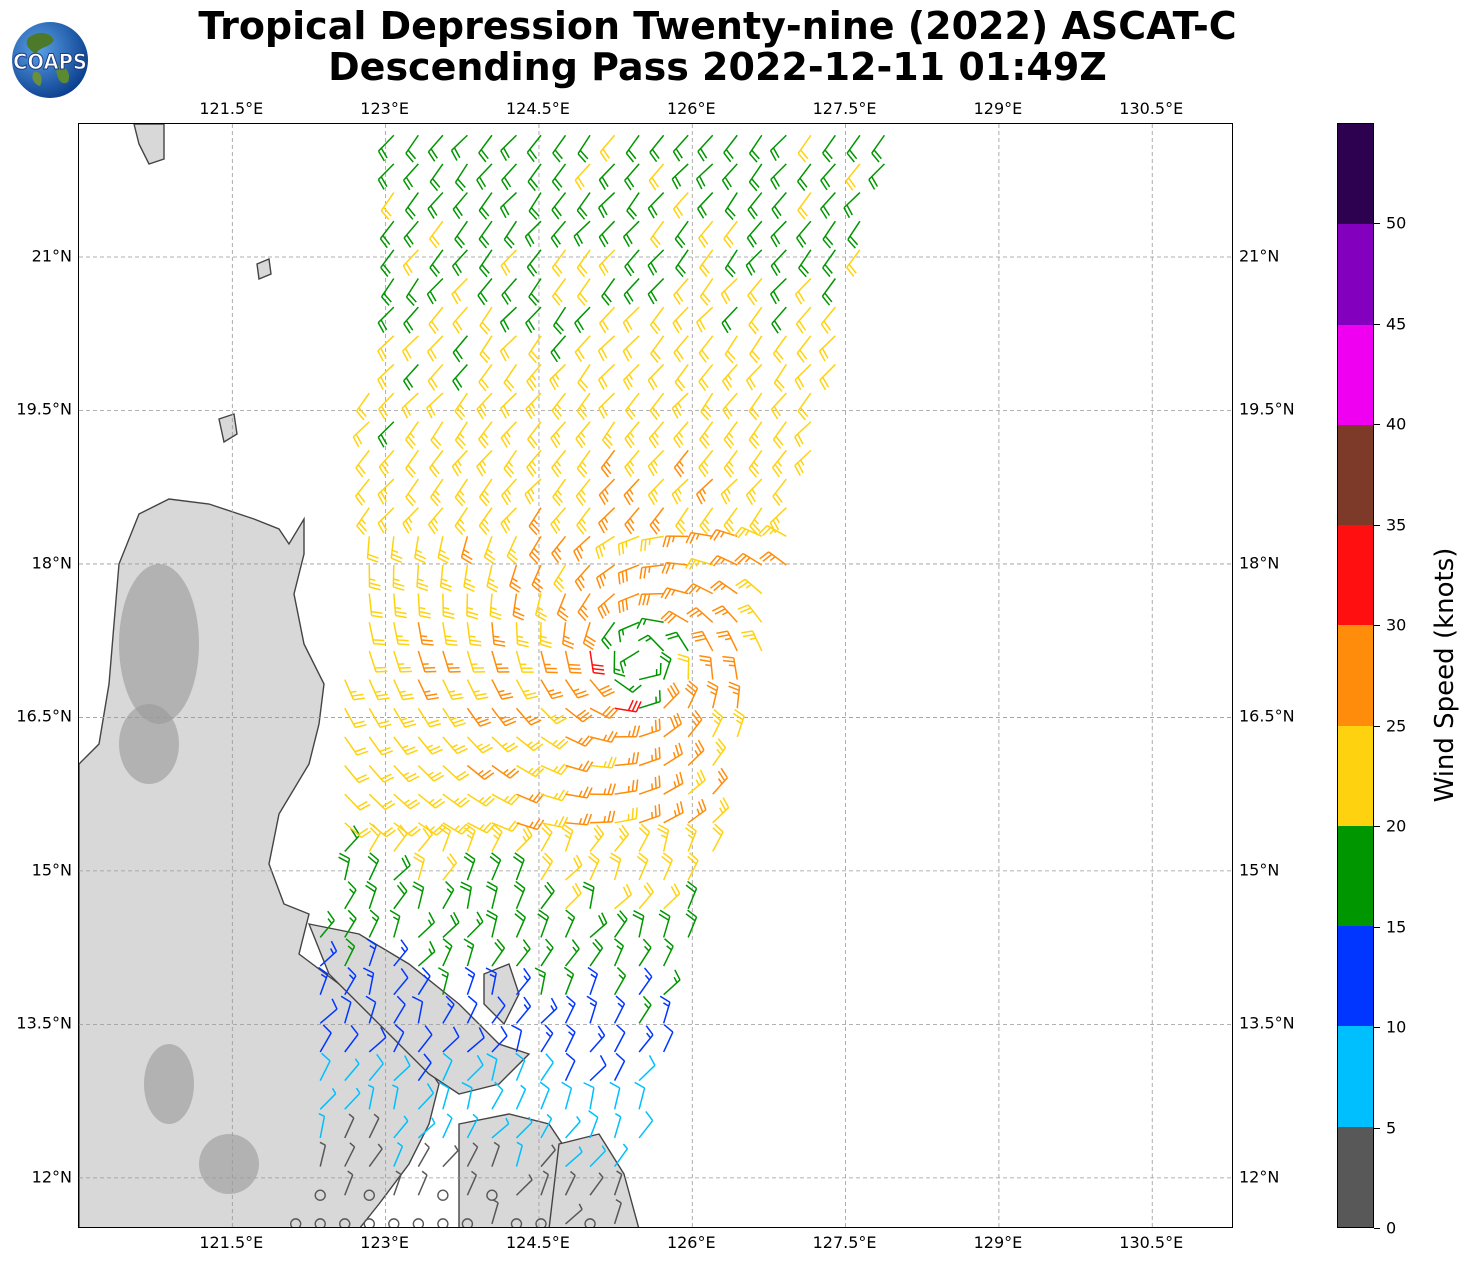 This screenshot has height=1264, width=1474. Describe the element at coordinates (1396, 324) in the screenshot. I see `colorbar-tick-label: 45` at that location.